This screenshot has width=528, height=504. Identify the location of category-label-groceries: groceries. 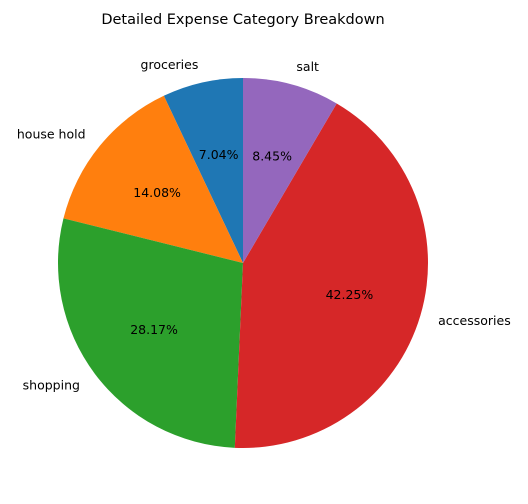
(170, 64).